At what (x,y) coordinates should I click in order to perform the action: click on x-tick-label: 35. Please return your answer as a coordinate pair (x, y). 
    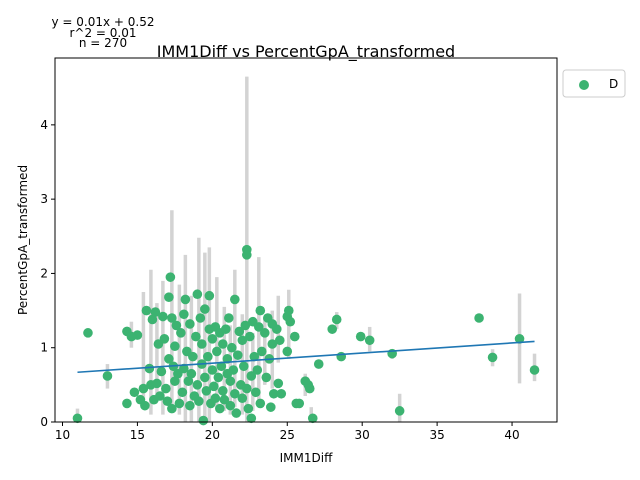
    Looking at the image, I should click on (436, 435).